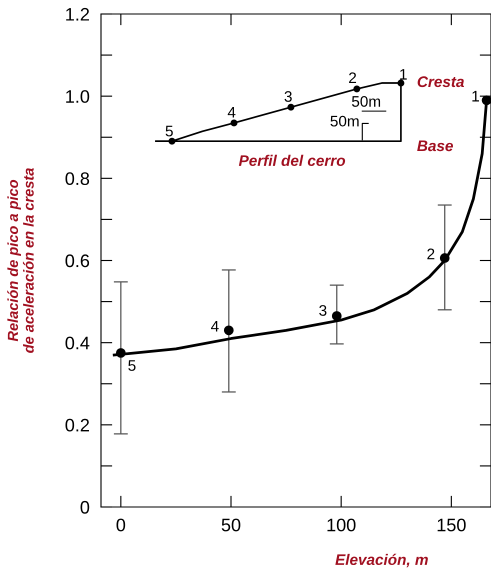  What do you see at coordinates (381, 561) in the screenshot?
I see `x-axis-title: Elevación, m` at bounding box center [381, 561].